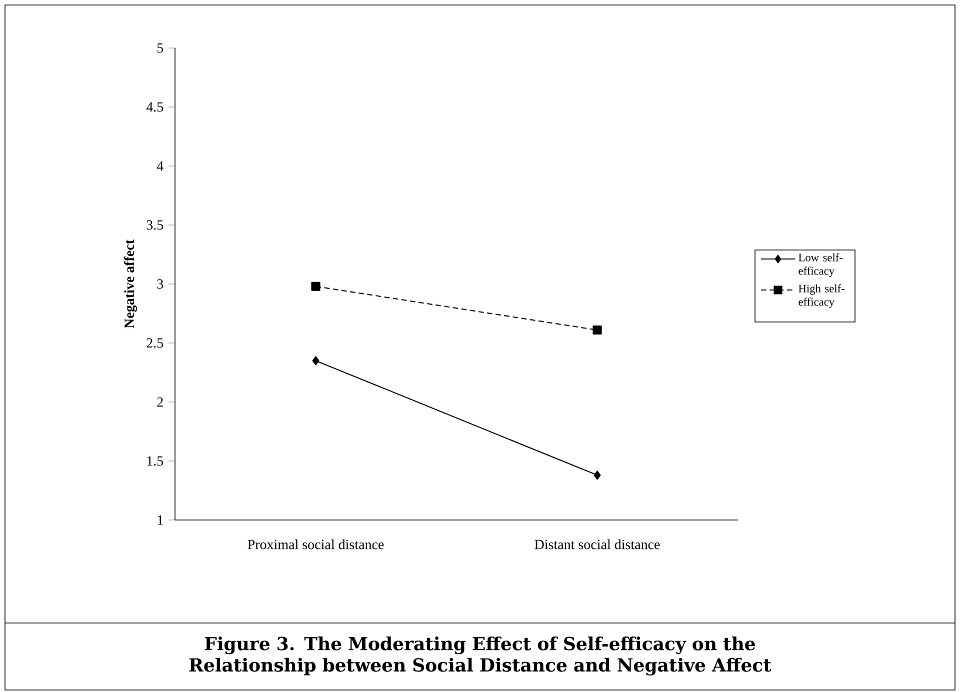 The height and width of the screenshot is (692, 961). I want to click on x-tick-label: Distant social distance, so click(597, 544).